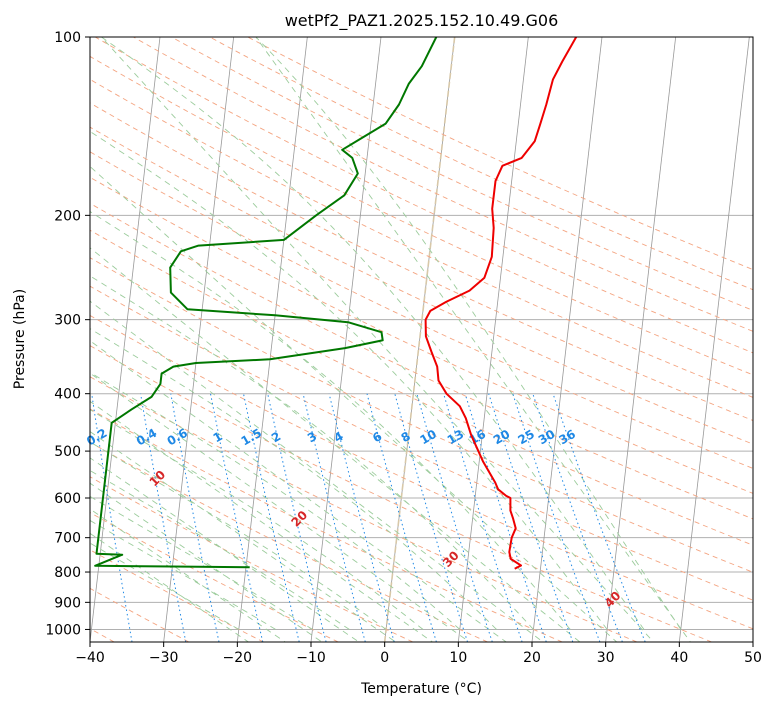 Image resolution: width=775 pixels, height=708 pixels. Describe the element at coordinates (458, 658) in the screenshot. I see `x-tick-label: 10` at that location.